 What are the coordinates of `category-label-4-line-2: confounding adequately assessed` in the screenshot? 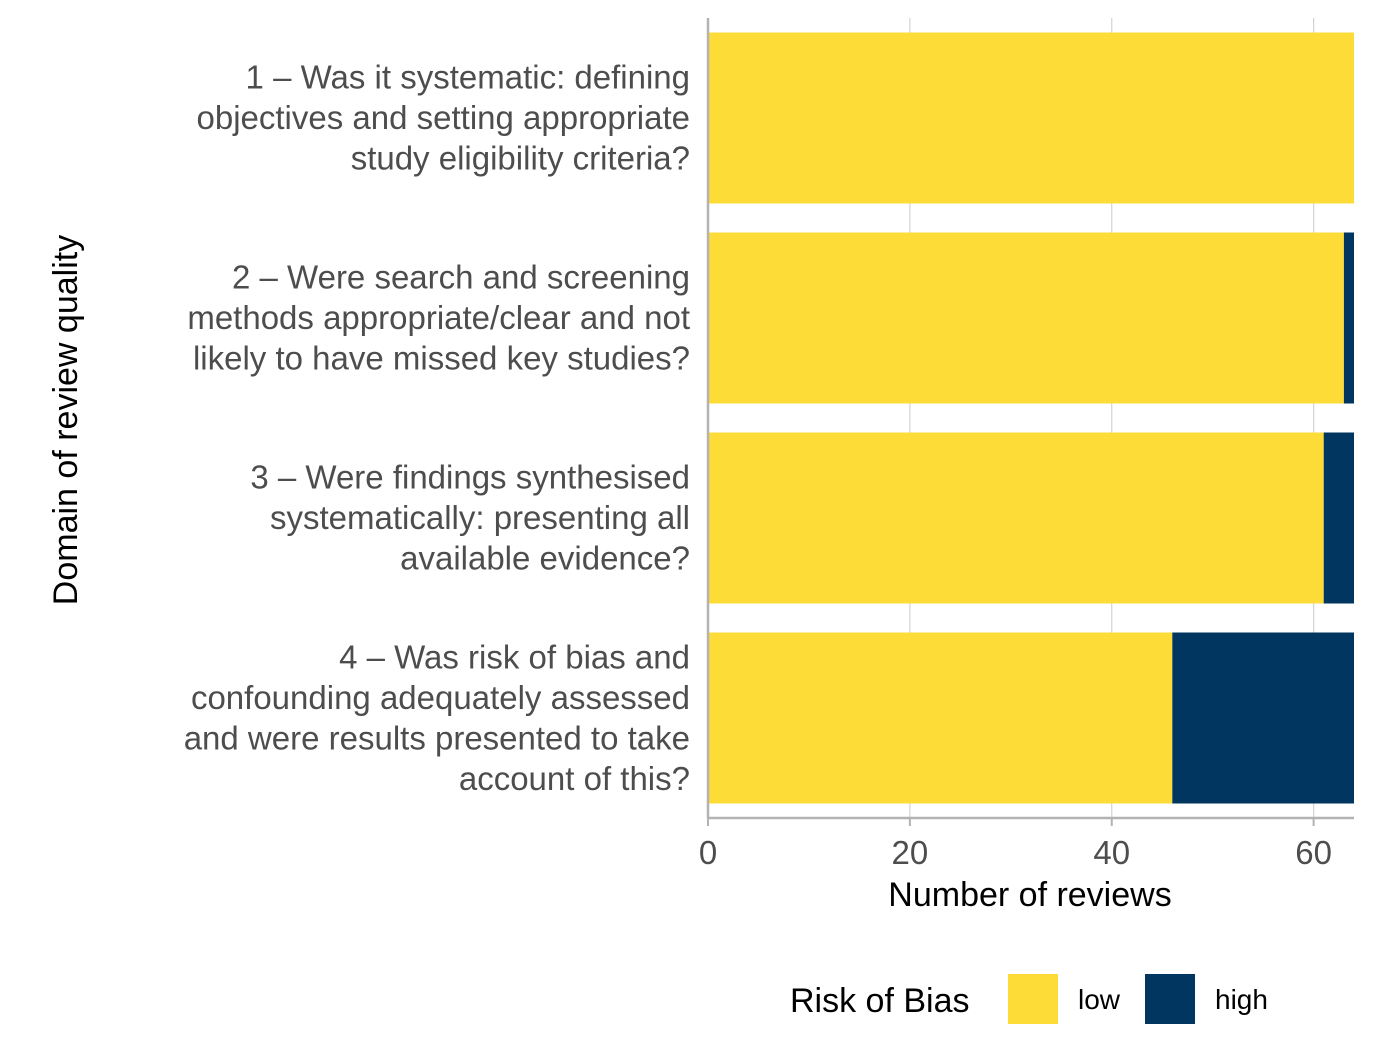 It's located at (440, 697).